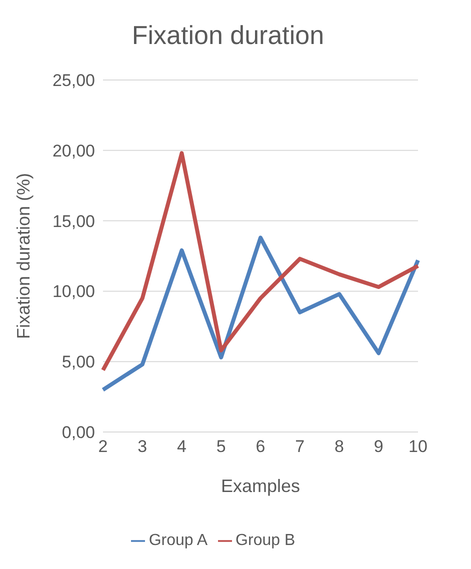  Describe the element at coordinates (181, 446) in the screenshot. I see `x-tick-label: 4` at that location.